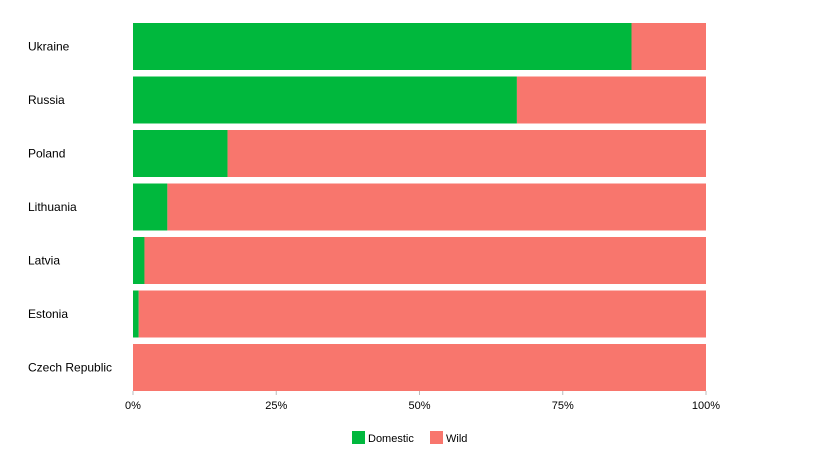  I want to click on bar-domestic-russia, so click(325, 100).